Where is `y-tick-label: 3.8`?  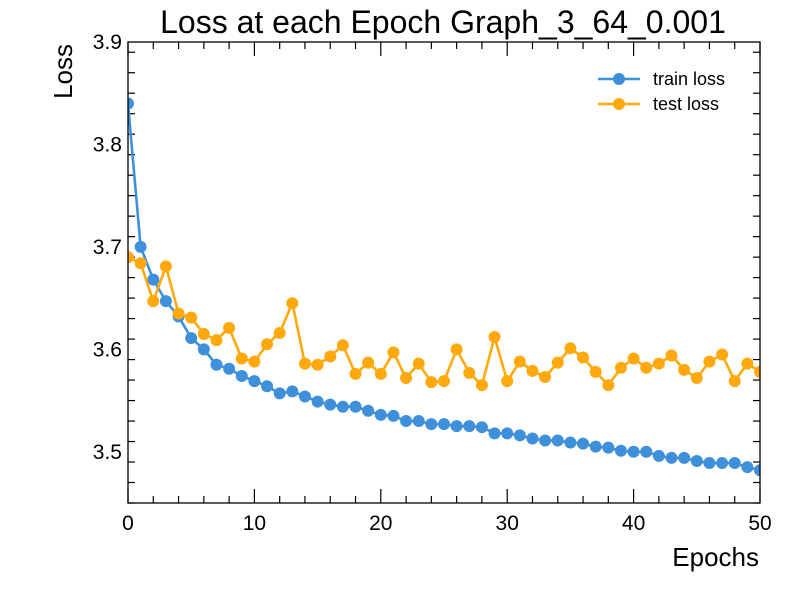
y-tick-label: 3.8 is located at coordinates (107, 144).